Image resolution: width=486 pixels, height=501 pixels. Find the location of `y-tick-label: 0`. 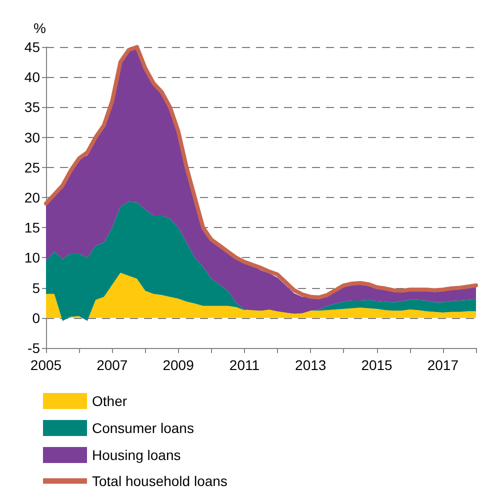

y-tick-label: 0 is located at coordinates (36, 318).